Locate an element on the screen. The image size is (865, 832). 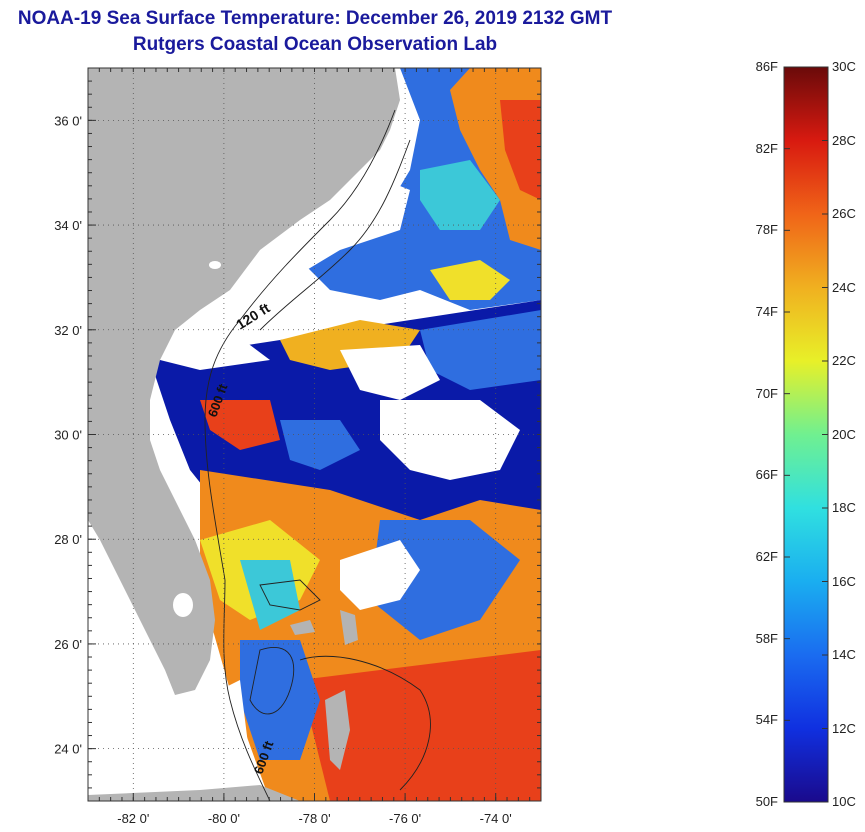
lon-tick-label: -80 0' is located at coordinates (224, 818).